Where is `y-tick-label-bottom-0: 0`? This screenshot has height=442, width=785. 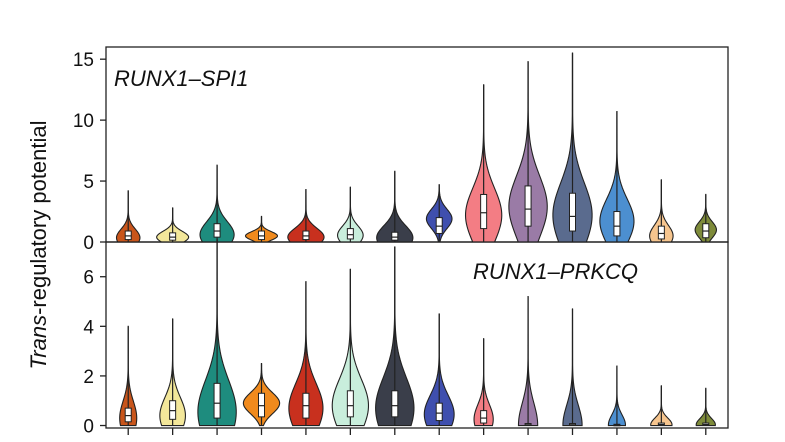
y-tick-label-bottom-0: 0 is located at coordinates (88, 427).